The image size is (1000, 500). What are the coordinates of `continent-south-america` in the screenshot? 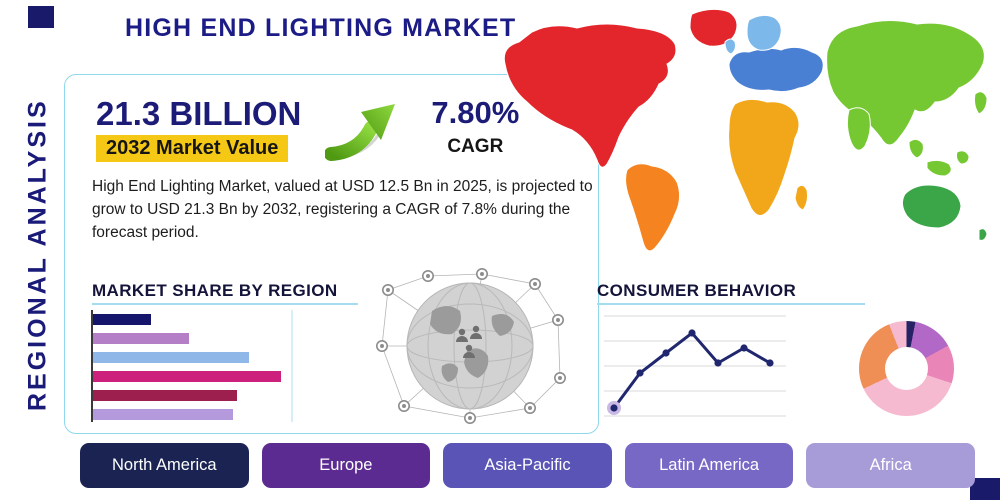 It's located at (653, 207).